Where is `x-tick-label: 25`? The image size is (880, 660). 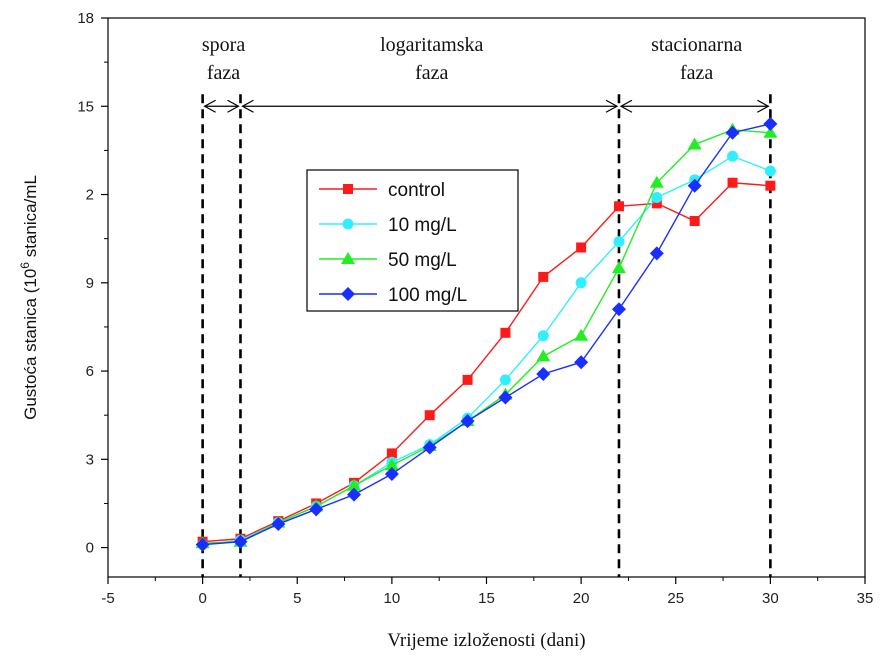
x-tick-label: 25 is located at coordinates (675, 598).